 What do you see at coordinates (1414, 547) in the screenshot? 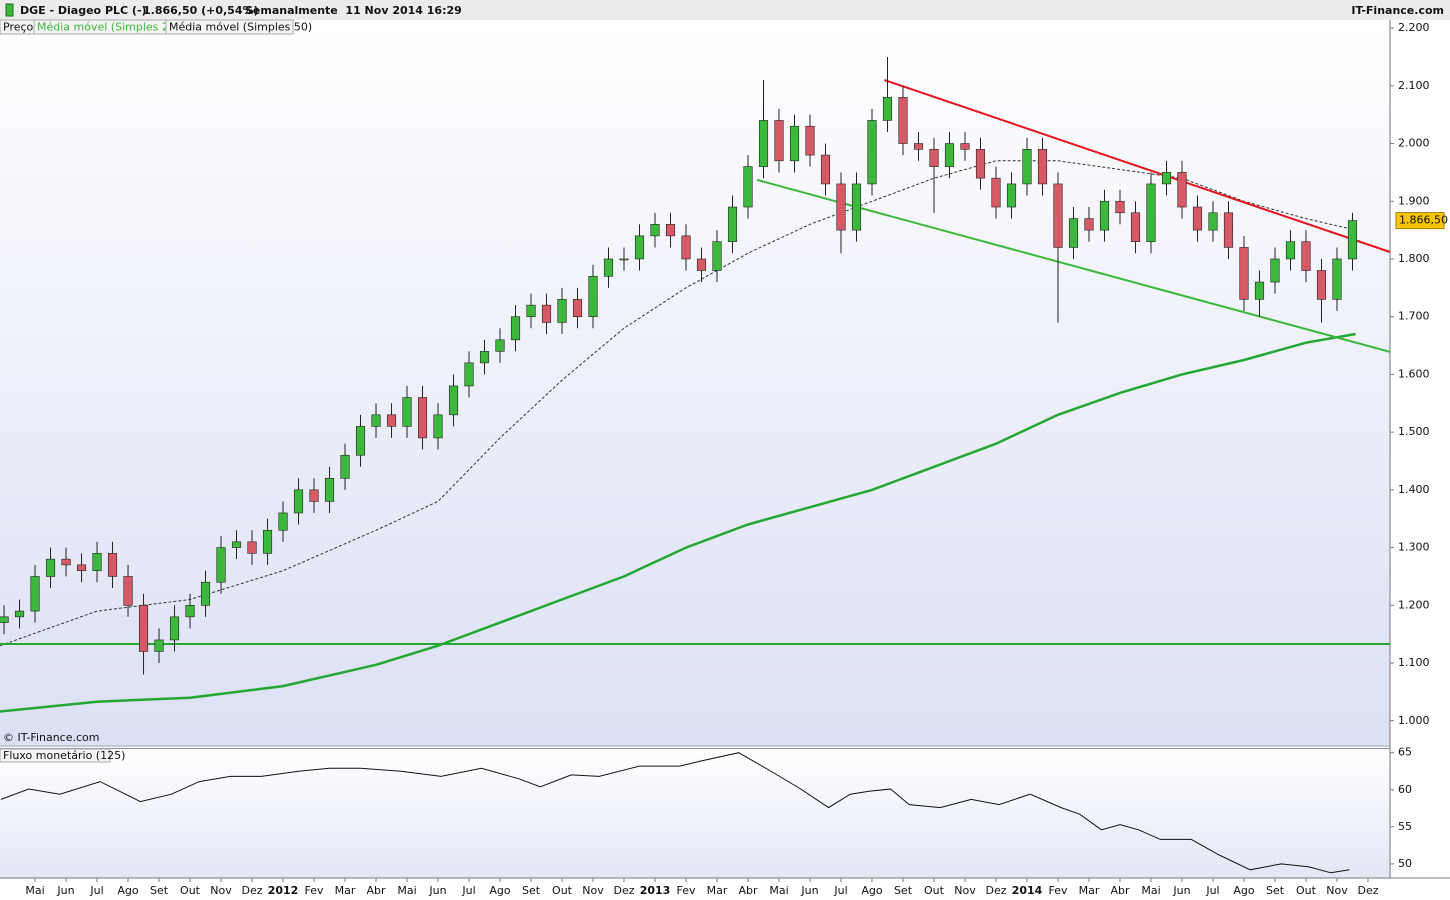
I see `y-tick-label: 1.300` at bounding box center [1414, 547].